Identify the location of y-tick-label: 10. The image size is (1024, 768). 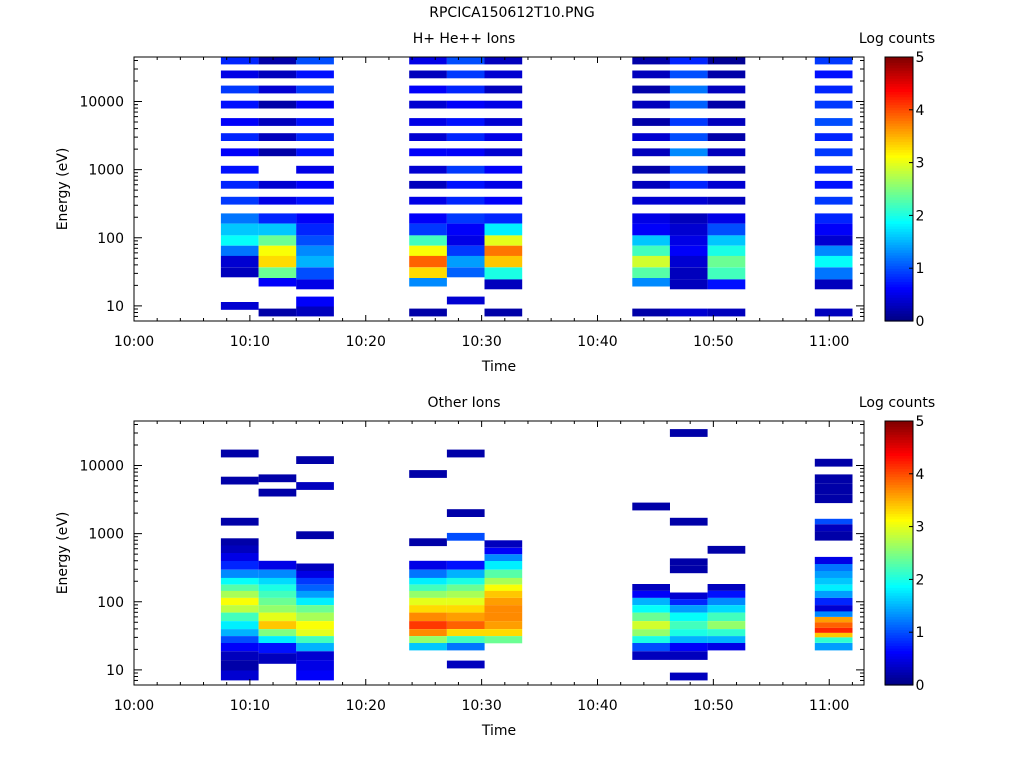
(115, 307).